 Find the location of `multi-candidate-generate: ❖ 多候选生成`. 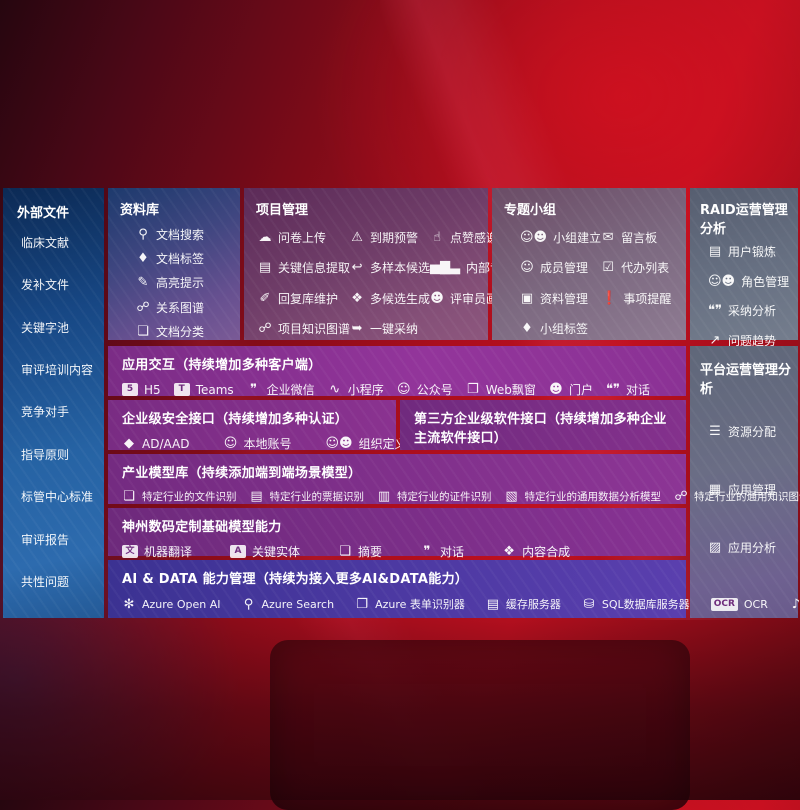

multi-candidate-generate: ❖ 多候选生成 is located at coordinates (390, 298).